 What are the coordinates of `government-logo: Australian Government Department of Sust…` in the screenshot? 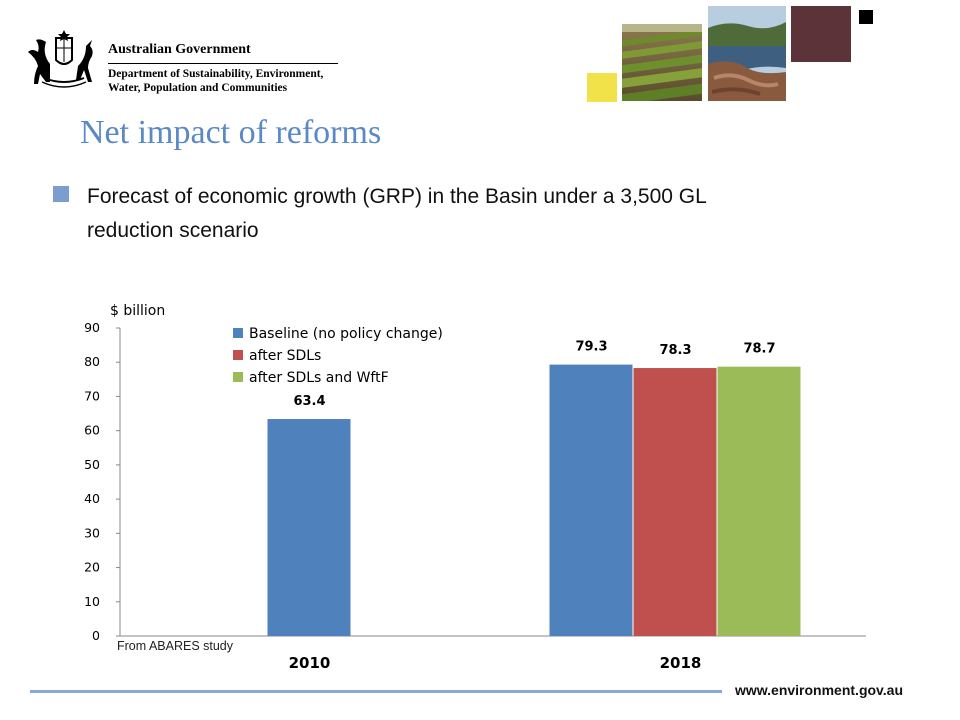 It's located at (191, 63).